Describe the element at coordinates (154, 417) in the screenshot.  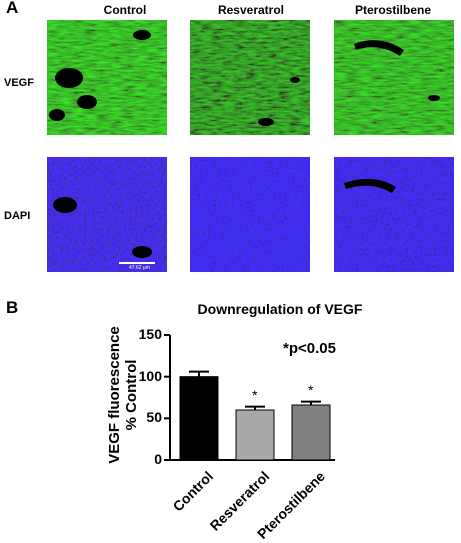
I see `y-tick-label: 50` at that location.